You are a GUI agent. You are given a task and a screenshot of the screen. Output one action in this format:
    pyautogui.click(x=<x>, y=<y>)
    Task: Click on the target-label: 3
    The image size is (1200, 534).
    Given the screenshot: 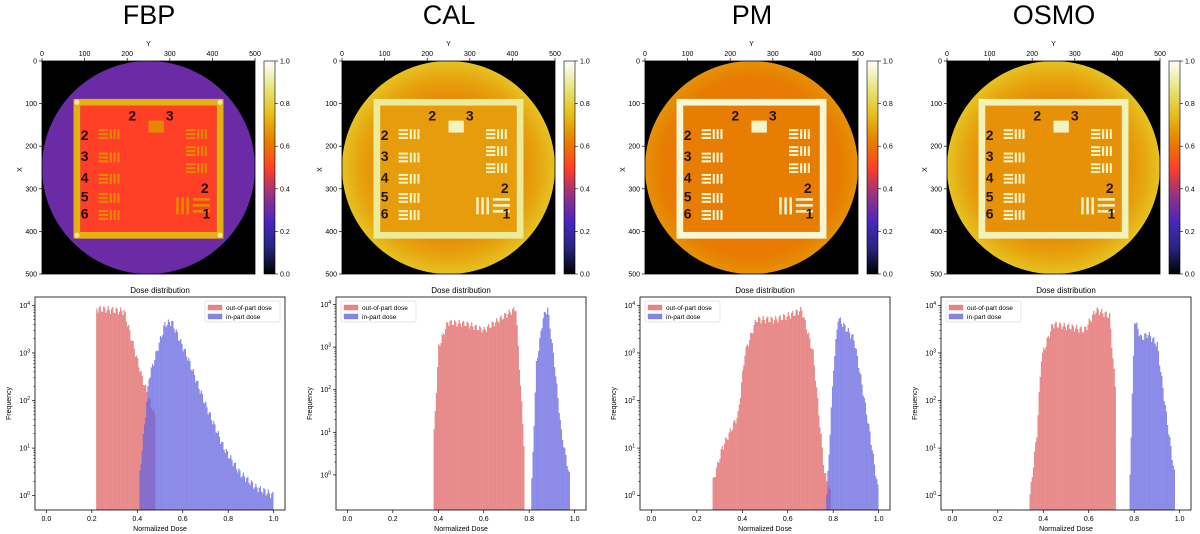 What is the action you would take?
    pyautogui.click(x=385, y=156)
    